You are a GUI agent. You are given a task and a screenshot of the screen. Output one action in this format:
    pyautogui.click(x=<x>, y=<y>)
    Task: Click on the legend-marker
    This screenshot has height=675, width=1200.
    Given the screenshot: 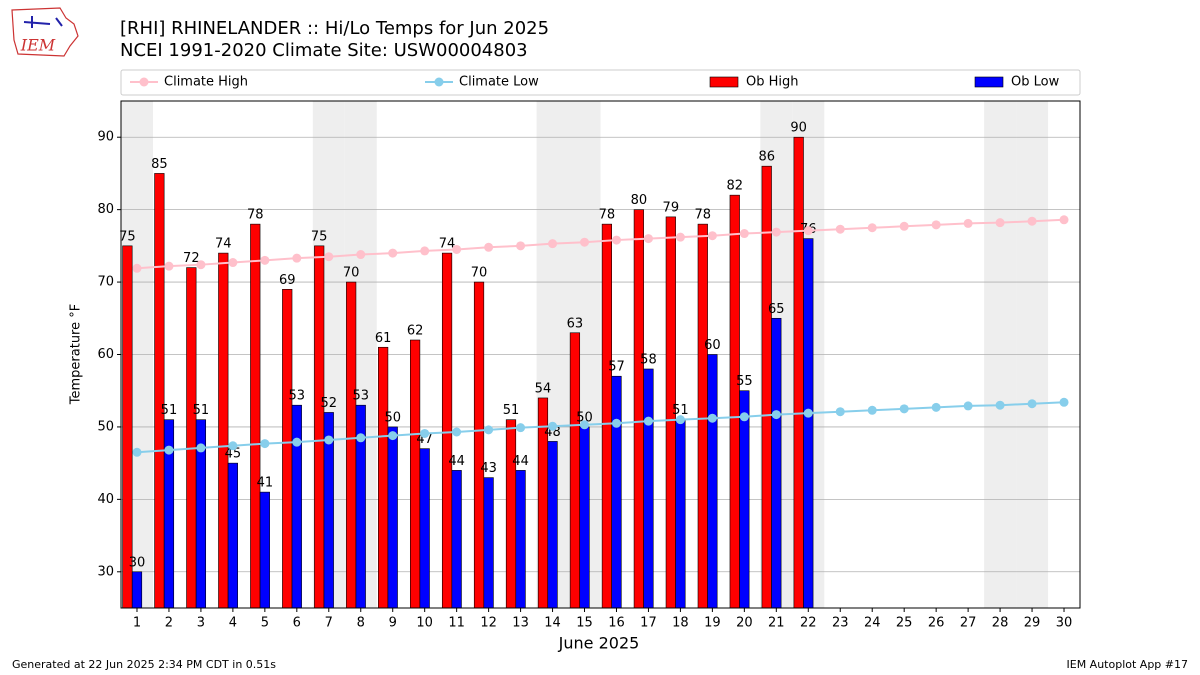 What is the action you would take?
    pyautogui.click(x=144, y=82)
    